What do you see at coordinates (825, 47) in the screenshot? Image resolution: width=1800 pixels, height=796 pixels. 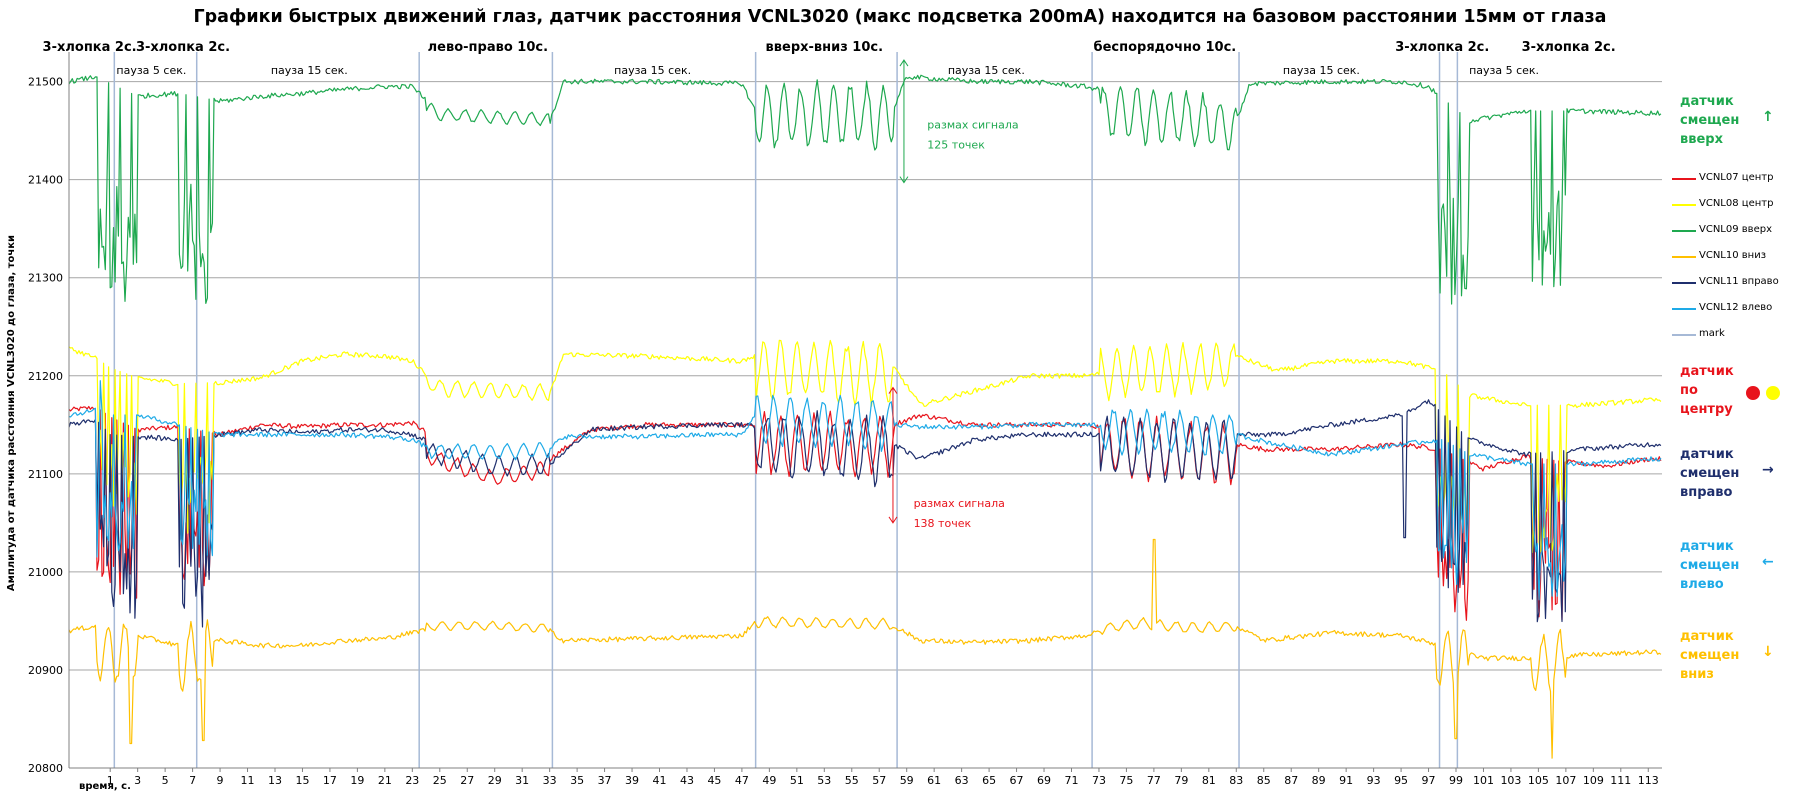 I see `phase-label: вверх-вниз 10с.` at bounding box center [825, 47].